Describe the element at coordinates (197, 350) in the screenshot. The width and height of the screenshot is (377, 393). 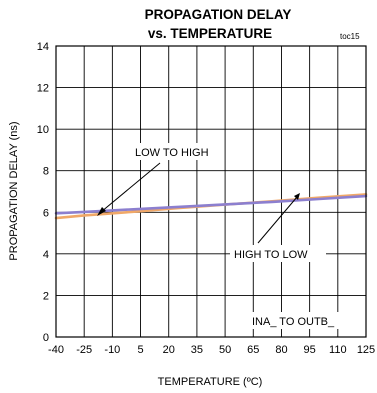
I see `x-tick-label: 35` at that location.